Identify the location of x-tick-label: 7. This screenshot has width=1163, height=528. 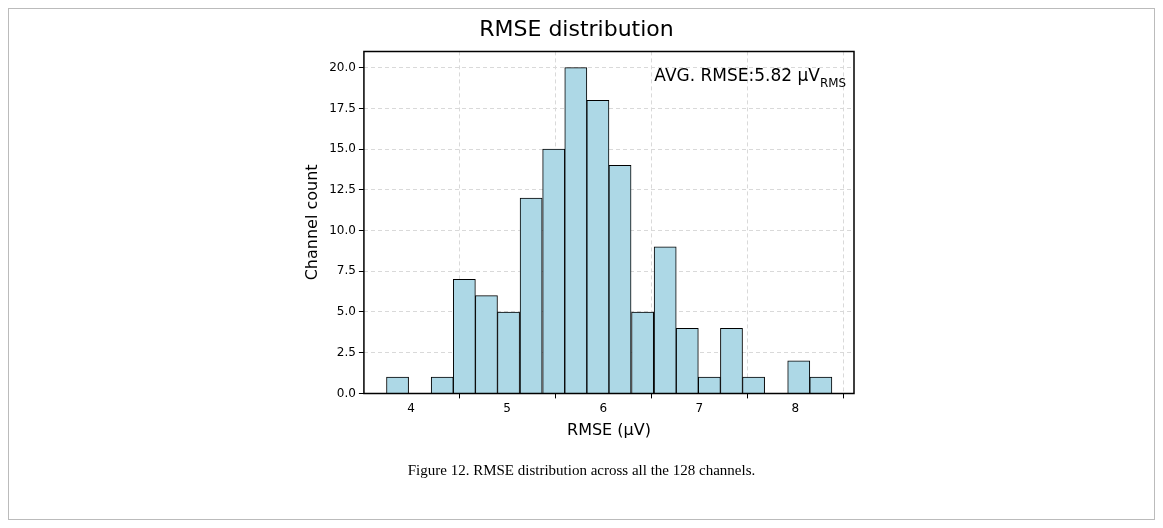
(699, 407).